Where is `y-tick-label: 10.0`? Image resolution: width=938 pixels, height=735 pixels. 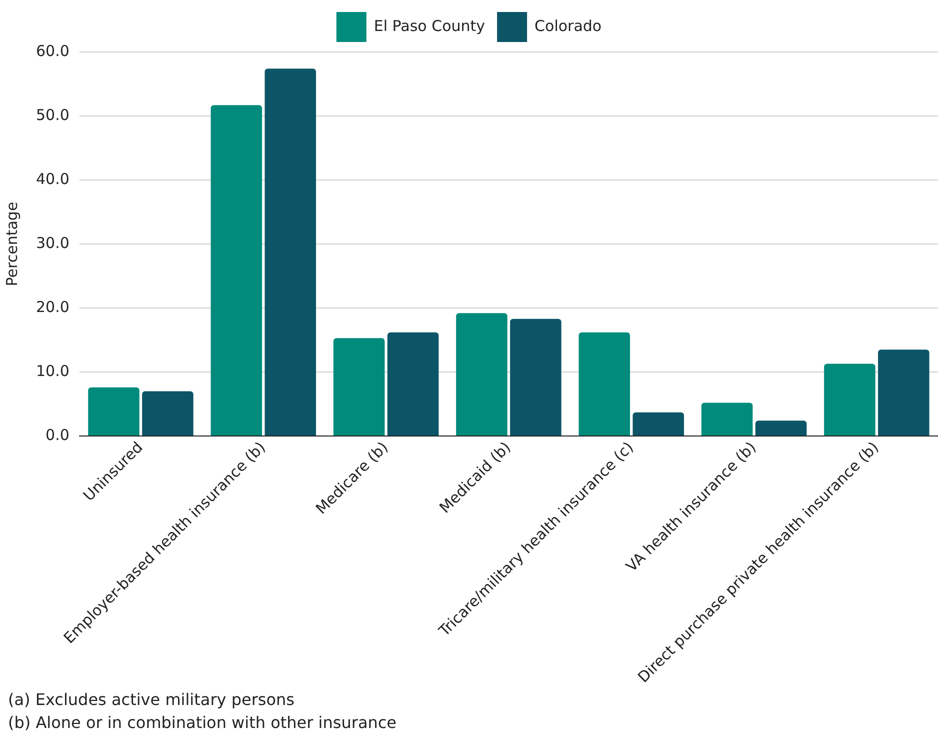 y-tick-label: 10.0 is located at coordinates (53, 371).